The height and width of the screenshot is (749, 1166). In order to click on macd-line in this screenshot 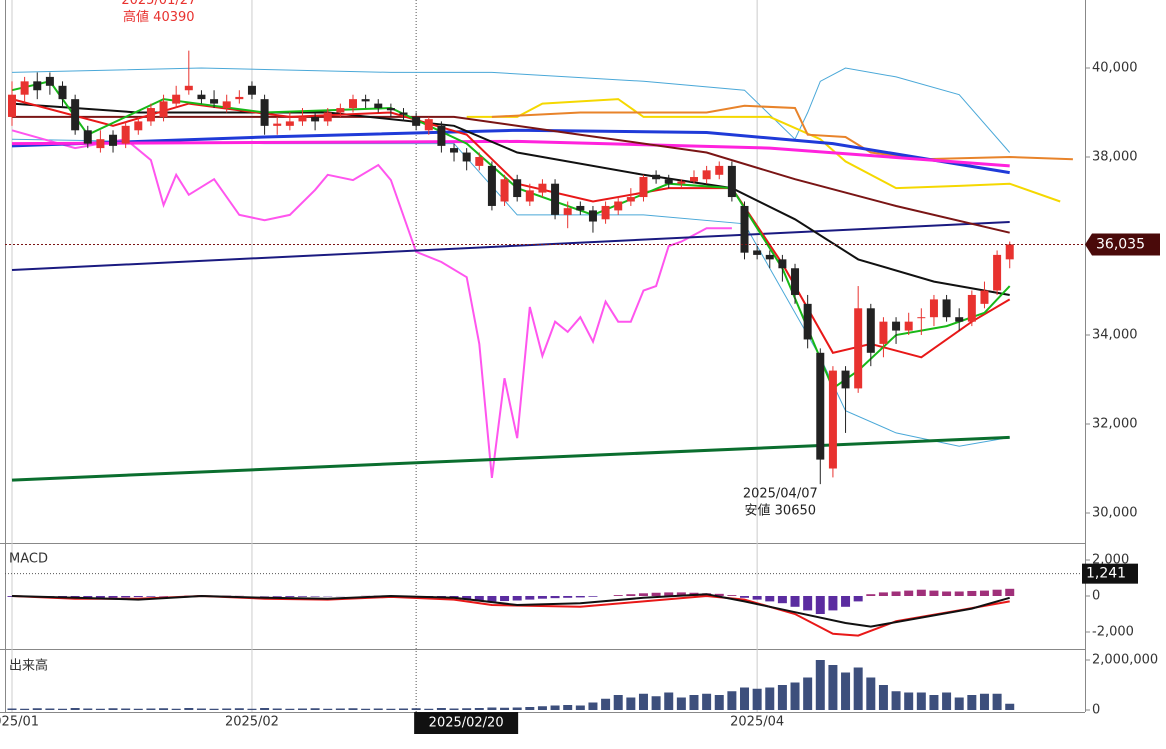, I will do `click(510, 615)`.